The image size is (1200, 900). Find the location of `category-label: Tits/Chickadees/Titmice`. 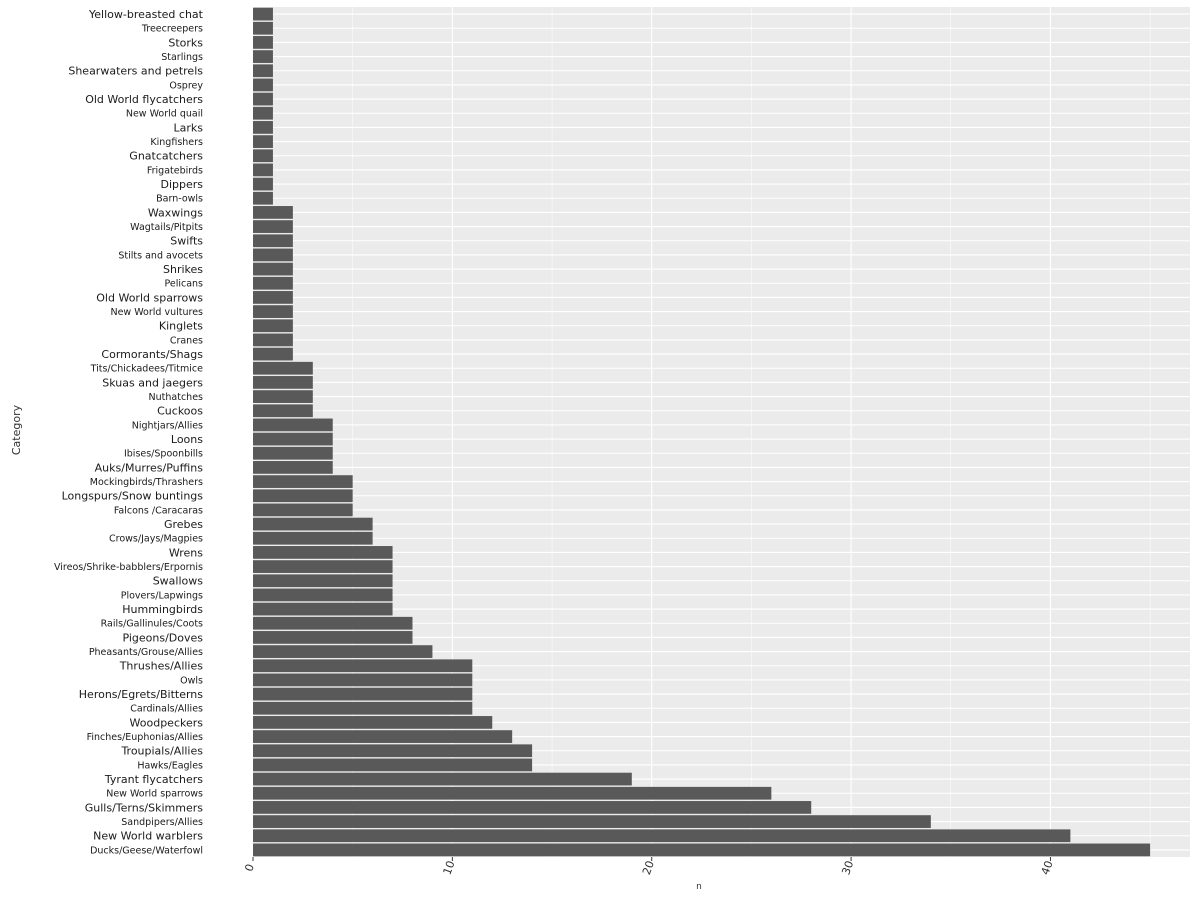

category-label: Tits/Chickadees/Titmice is located at coordinates (147, 369).